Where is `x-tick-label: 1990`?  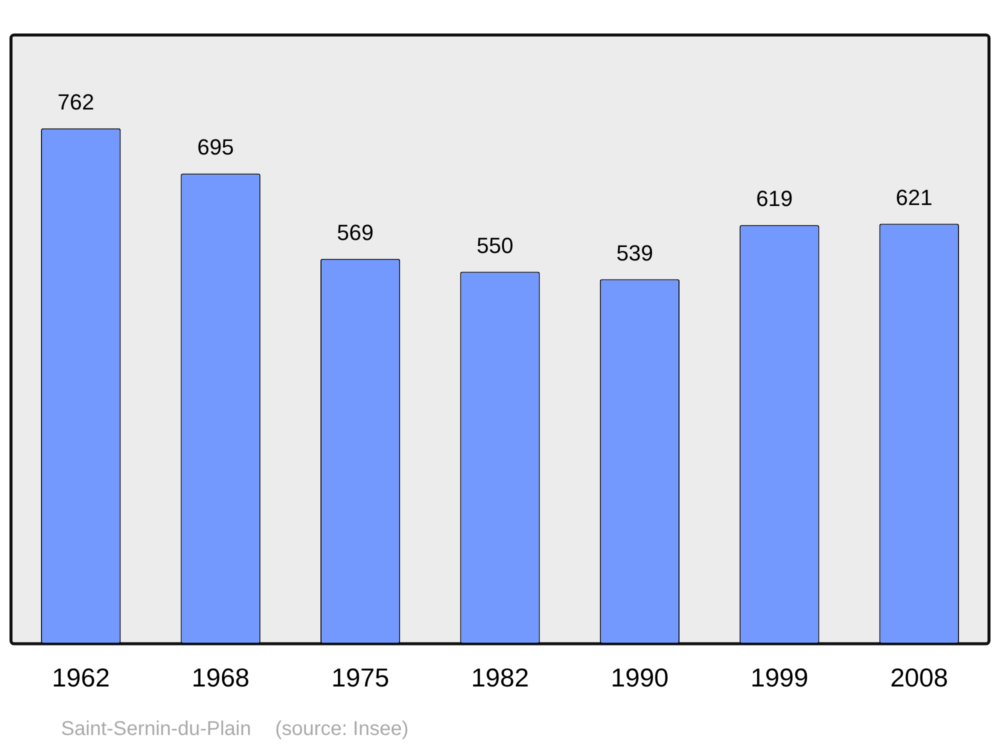 x-tick-label: 1990 is located at coordinates (639, 677).